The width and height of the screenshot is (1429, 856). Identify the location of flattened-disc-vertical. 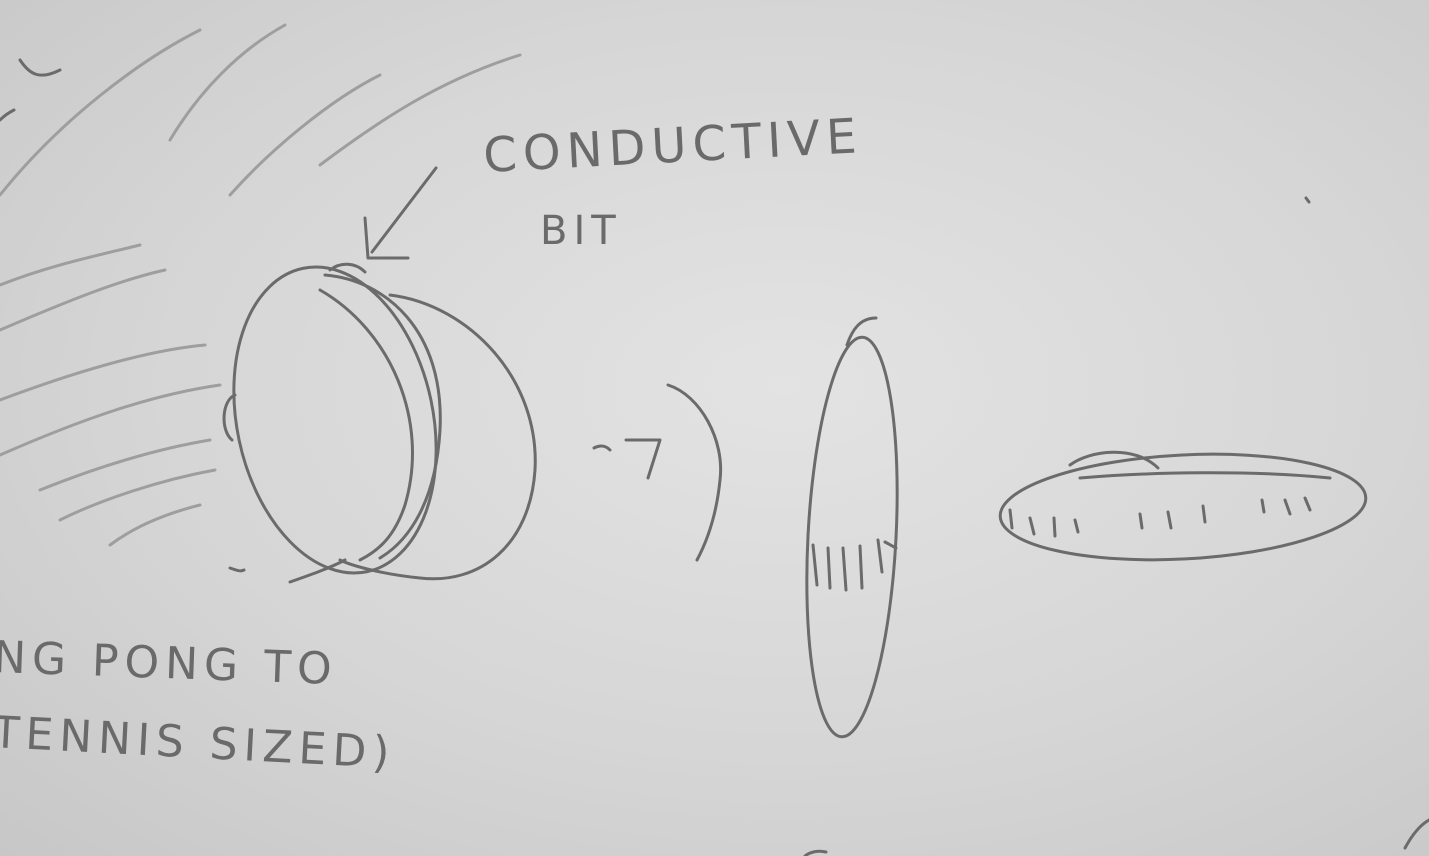
(852, 527).